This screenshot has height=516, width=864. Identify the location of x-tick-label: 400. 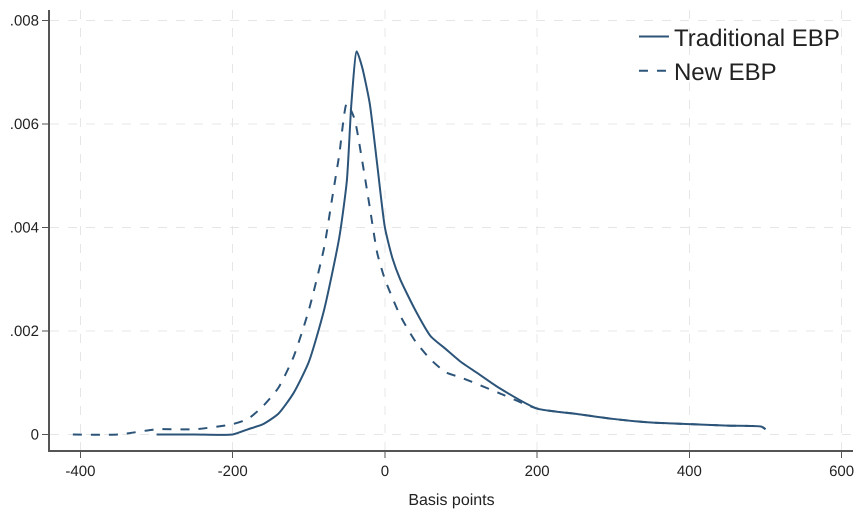
(689, 471).